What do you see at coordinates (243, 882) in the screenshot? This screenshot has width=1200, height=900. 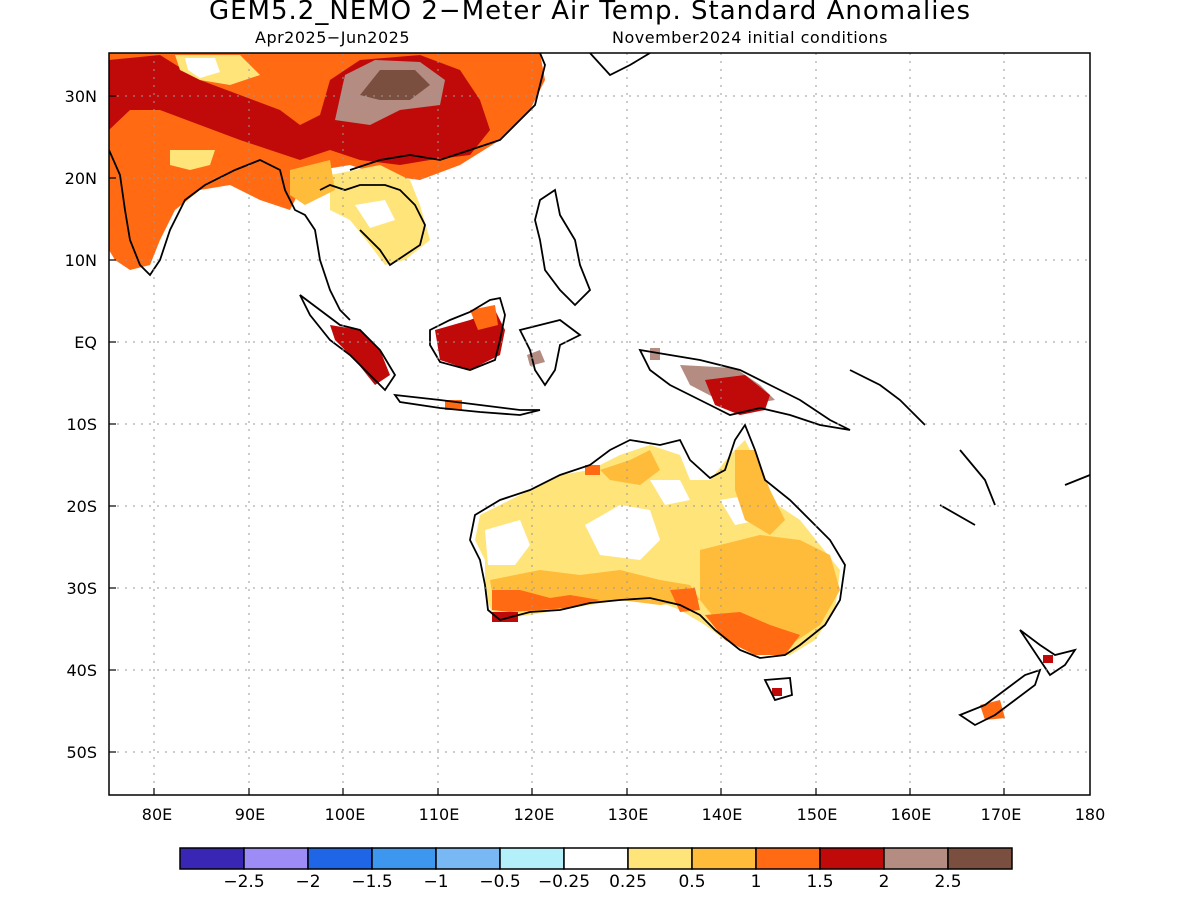 I see `colorbar-label: −2.5` at bounding box center [243, 882].